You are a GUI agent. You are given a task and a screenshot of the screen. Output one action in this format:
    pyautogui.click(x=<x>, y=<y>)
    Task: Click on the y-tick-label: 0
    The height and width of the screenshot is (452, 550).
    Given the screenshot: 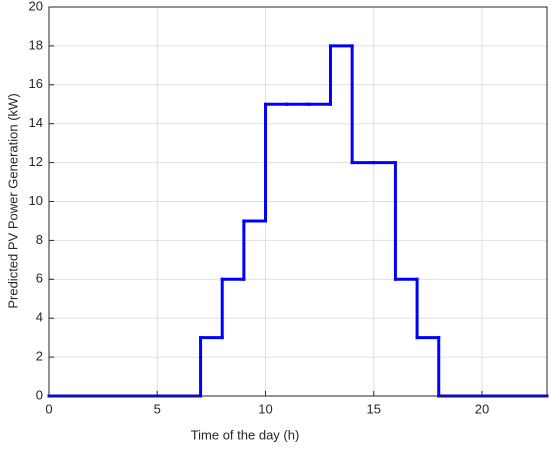 What is the action you would take?
    pyautogui.click(x=39, y=394)
    